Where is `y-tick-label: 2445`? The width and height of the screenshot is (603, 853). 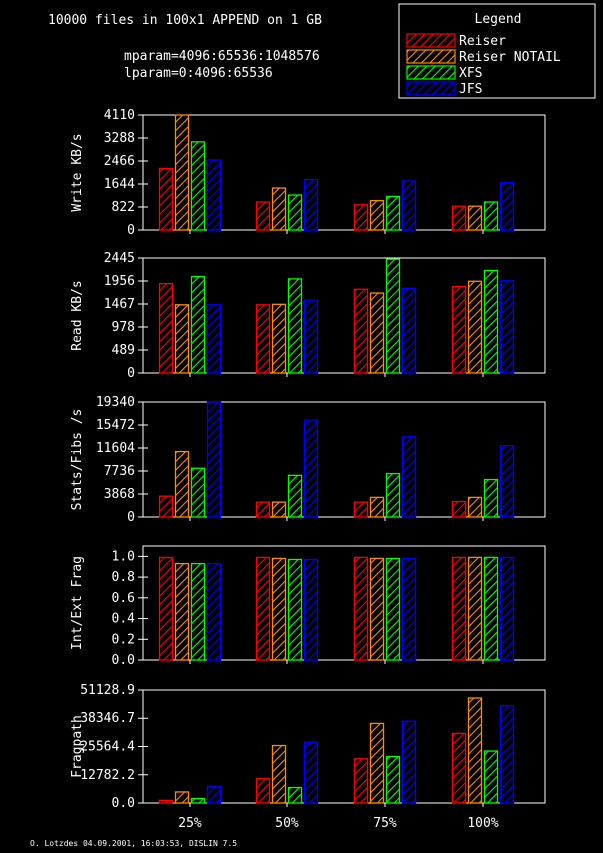
y-tick-label: 2445 is located at coordinates (119, 258).